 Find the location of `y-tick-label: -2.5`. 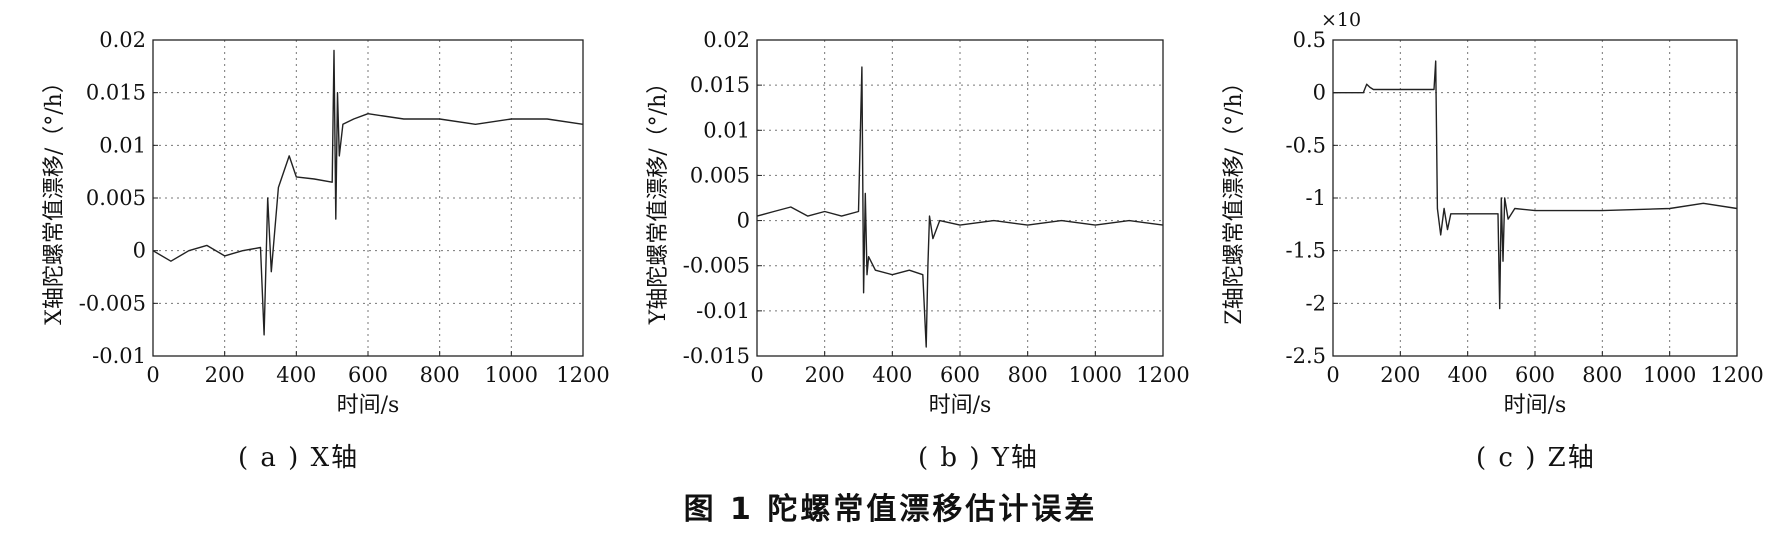

y-tick-label: -2.5 is located at coordinates (1306, 356).